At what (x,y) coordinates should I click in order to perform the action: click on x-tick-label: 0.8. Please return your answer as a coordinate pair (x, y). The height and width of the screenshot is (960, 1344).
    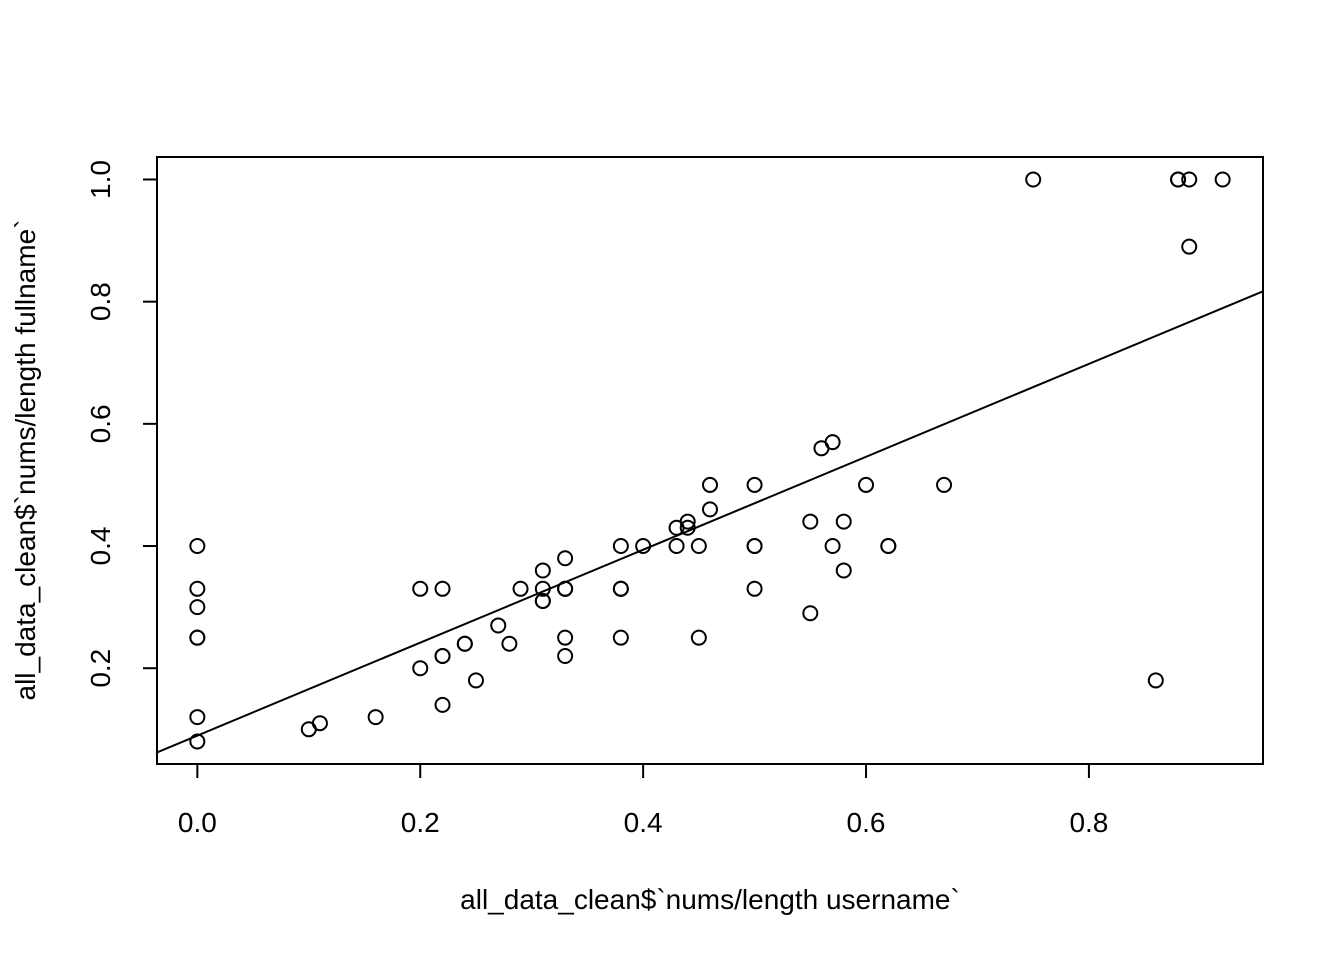
    Looking at the image, I should click on (1088, 822).